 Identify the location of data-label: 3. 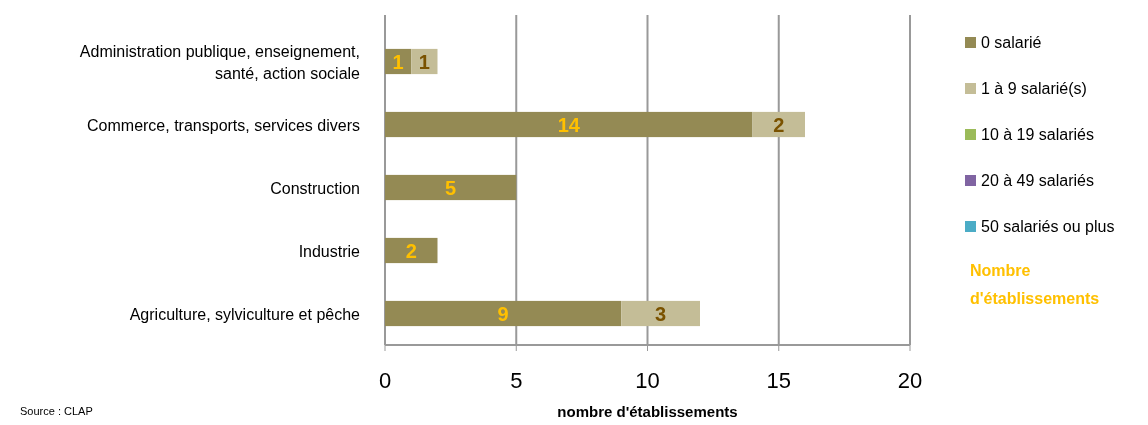
(661, 313).